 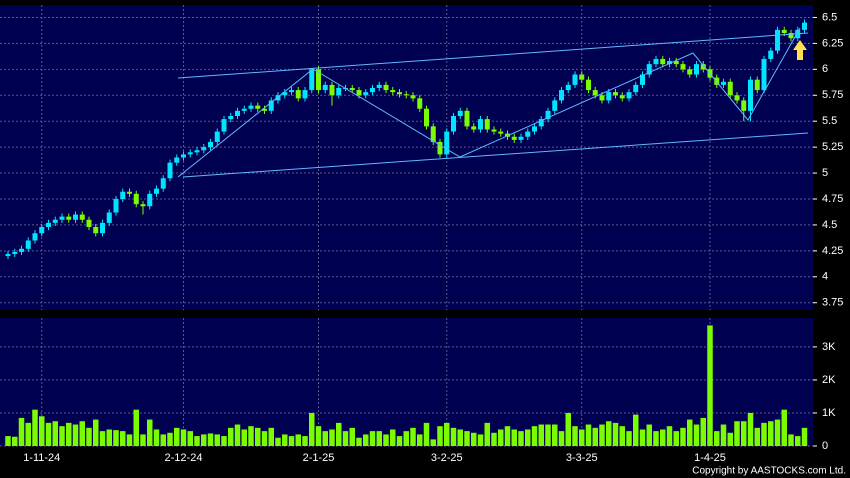 I want to click on x-tick-label: 3-2-25, so click(x=447, y=458).